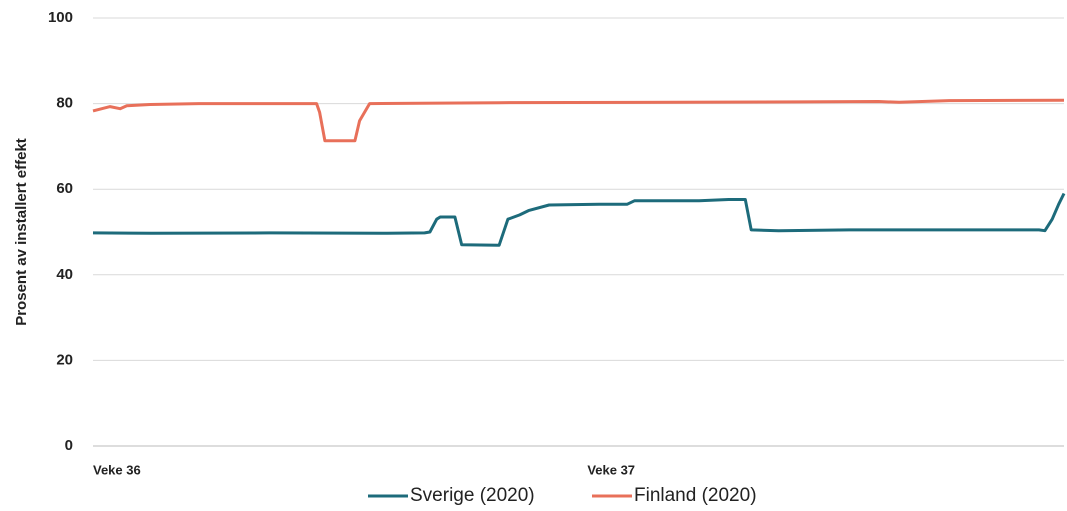 This screenshot has width=1067, height=511. What do you see at coordinates (117, 469) in the screenshot?
I see `x-tick-label: Veke 36` at bounding box center [117, 469].